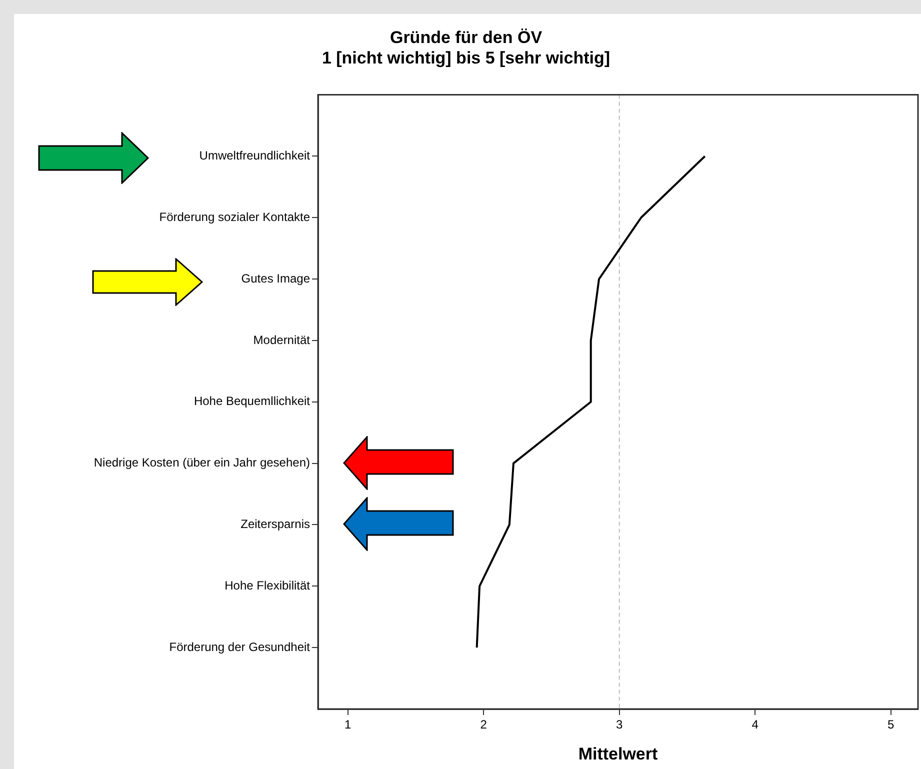 The height and width of the screenshot is (769, 921). What do you see at coordinates (234, 217) in the screenshot?
I see `y-tick-label: Förderung sozialer Kontakte` at bounding box center [234, 217].